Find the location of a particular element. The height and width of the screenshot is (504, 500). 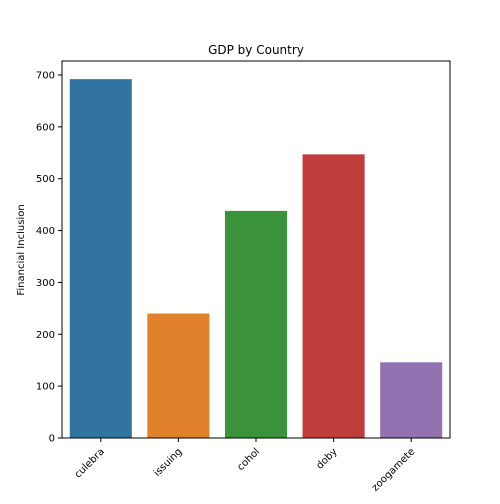

x-tick-label-cohol: cohol is located at coordinates (248, 459).